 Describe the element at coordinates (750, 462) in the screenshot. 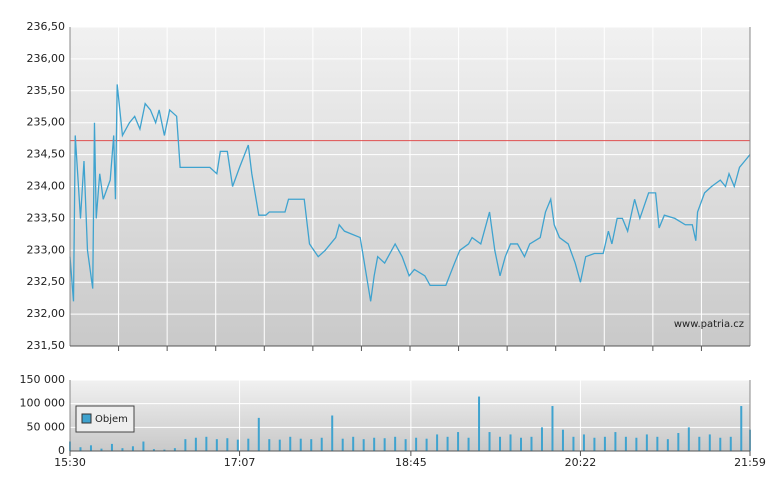

I see `x-tick-label: 21:59` at that location.